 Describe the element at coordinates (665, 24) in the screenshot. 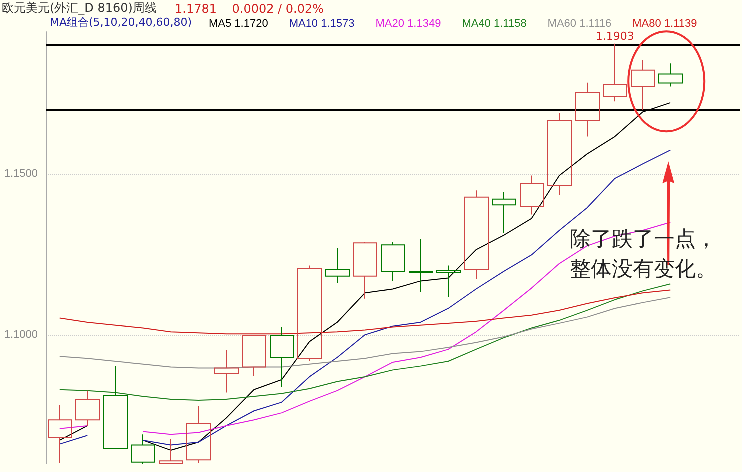

I see `text: MA80 1.1139` at that location.